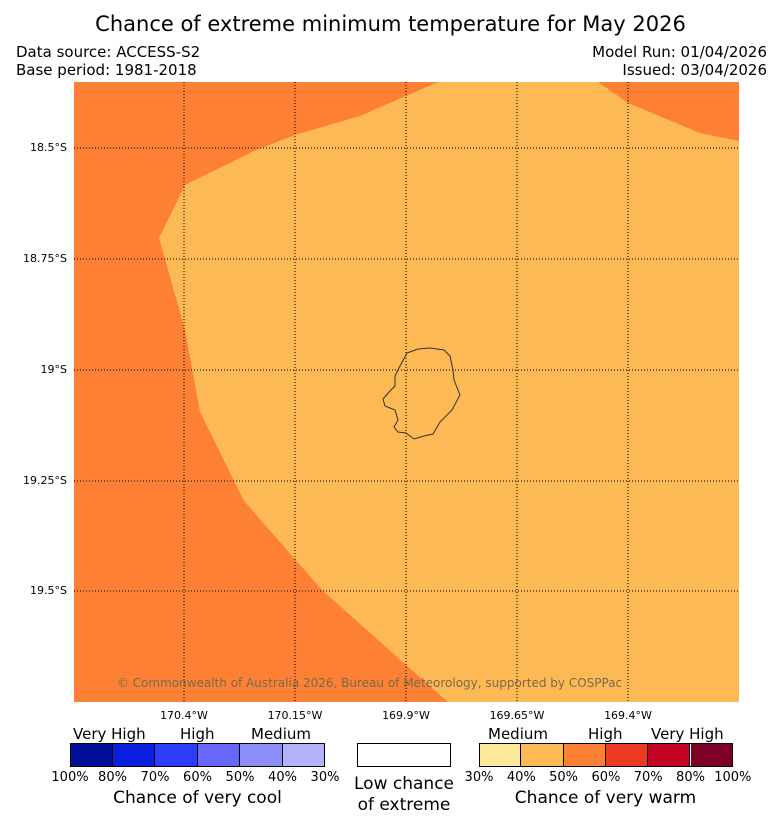  What do you see at coordinates (109, 734) in the screenshot?
I see `cool-level-very-high: Very High` at bounding box center [109, 734].